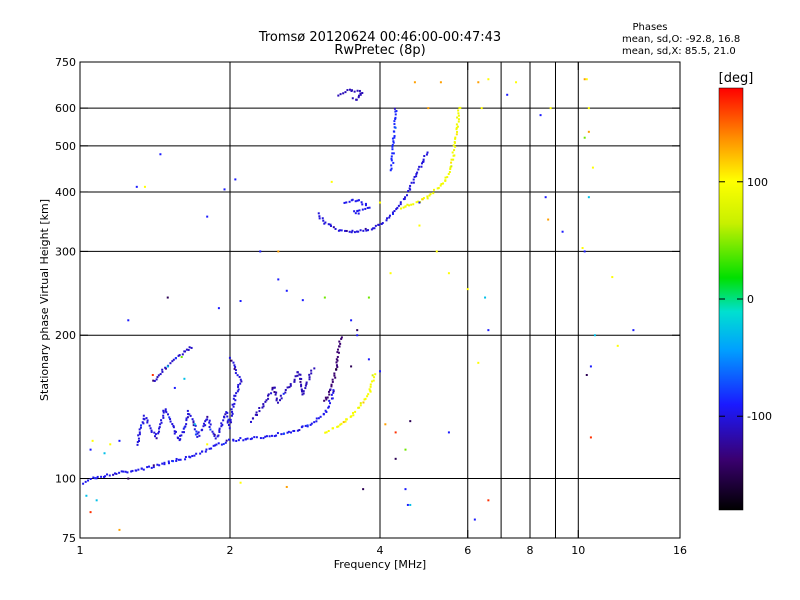 The width and height of the screenshot is (800, 600). I want to click on y-tick-label: 500, so click(65, 146).